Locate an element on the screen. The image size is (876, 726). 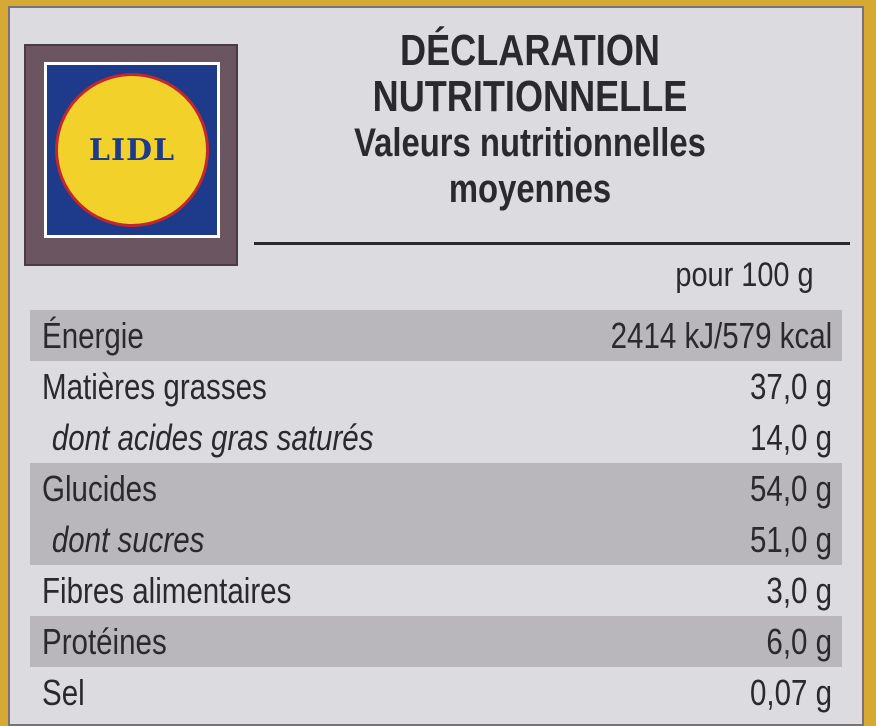
row-value: 14,0 g is located at coordinates (790, 437).